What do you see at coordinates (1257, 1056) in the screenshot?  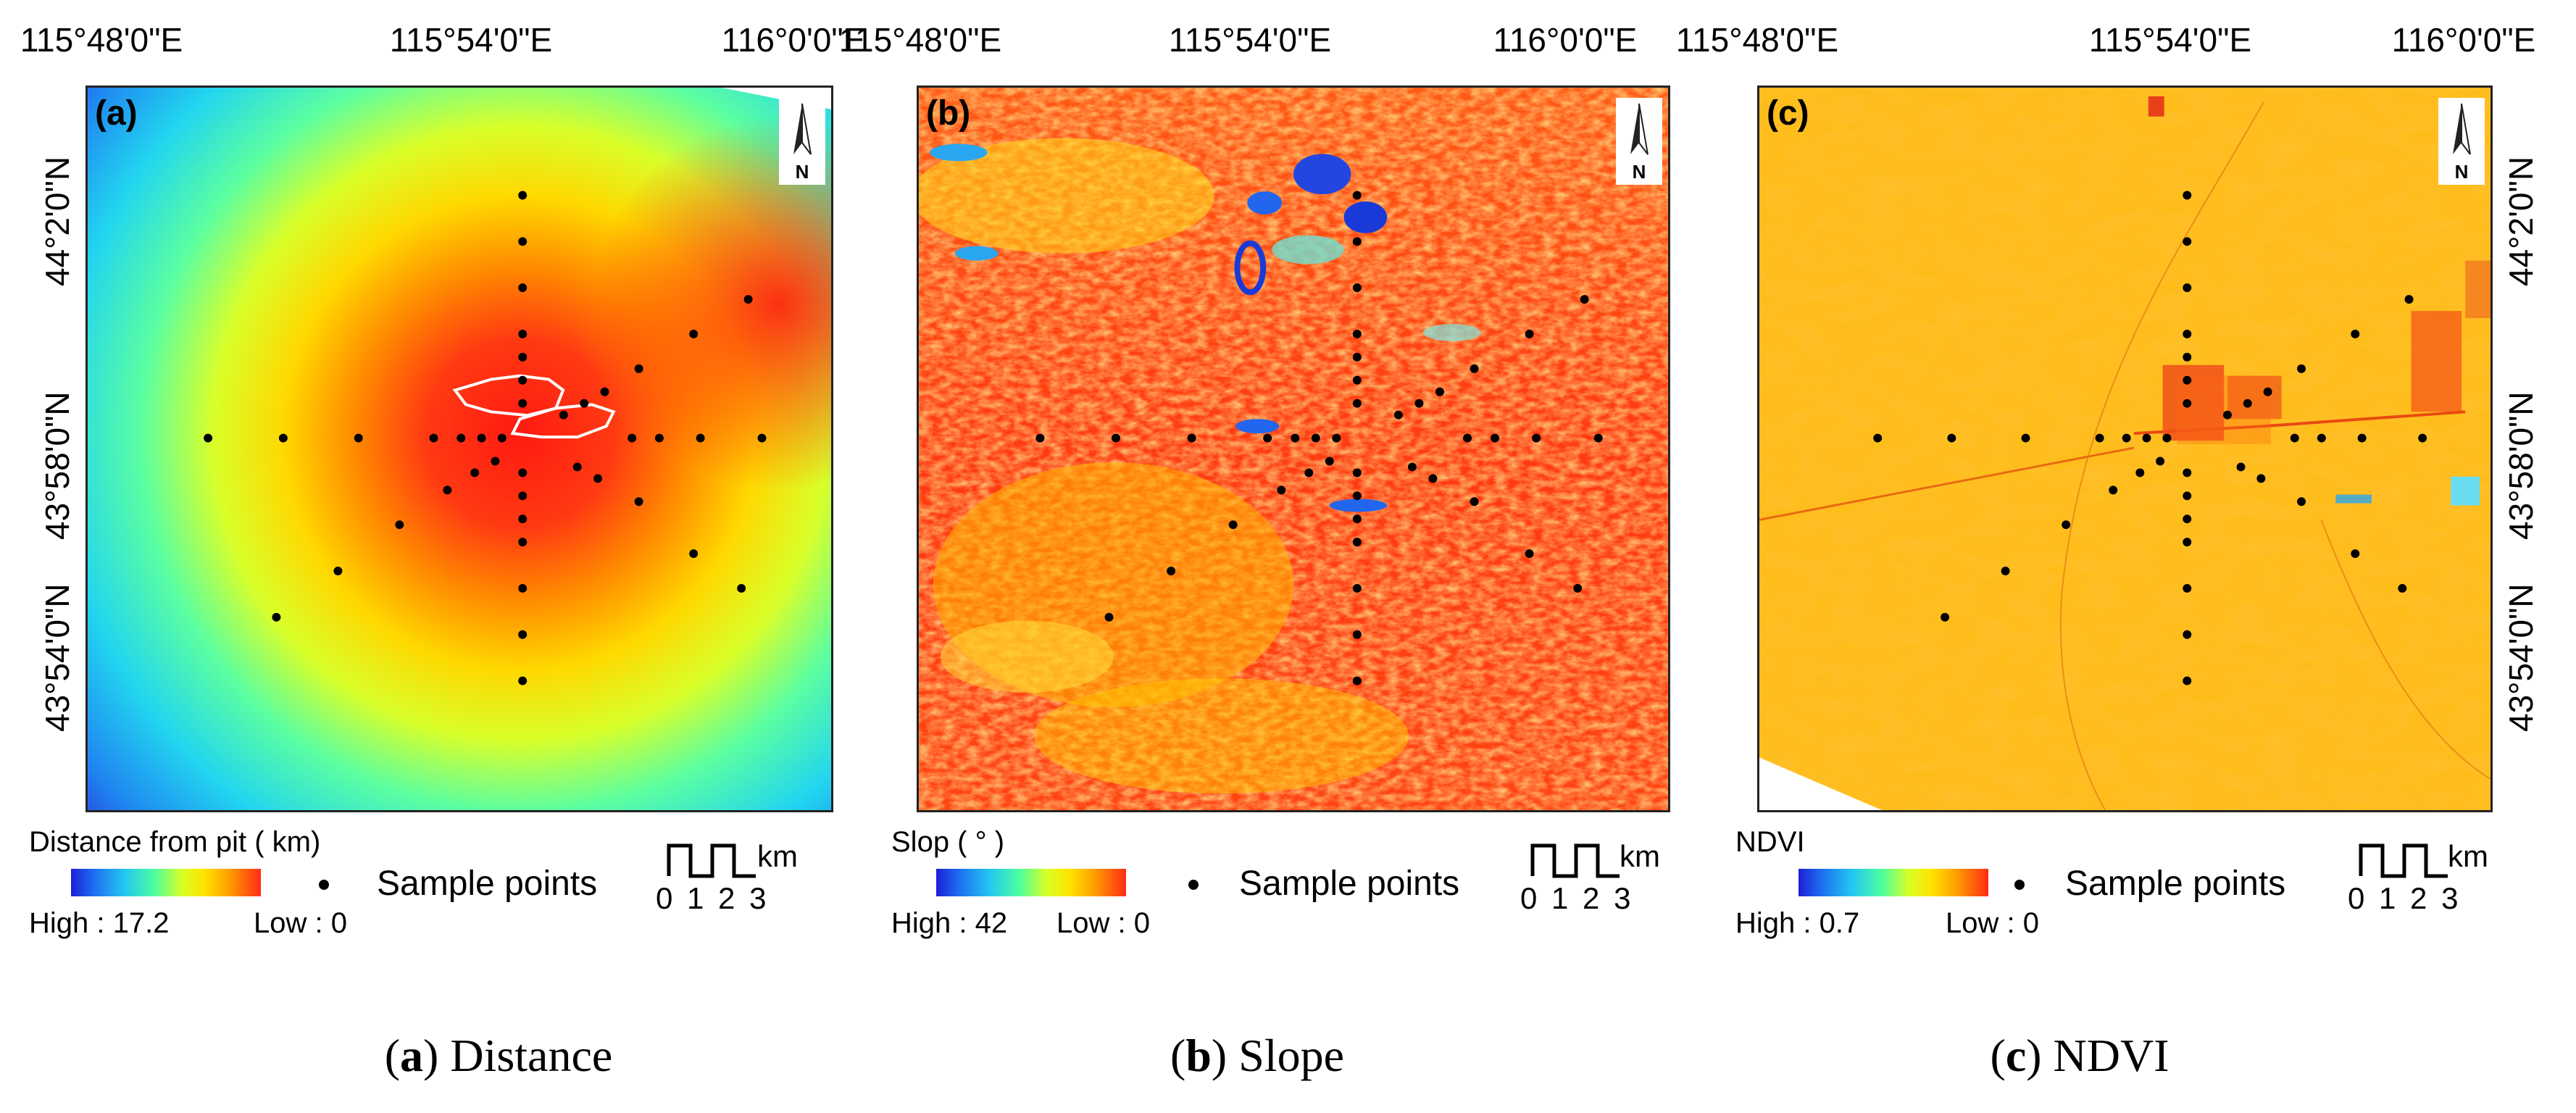 I see `caption-b: (b) Slope` at bounding box center [1257, 1056].